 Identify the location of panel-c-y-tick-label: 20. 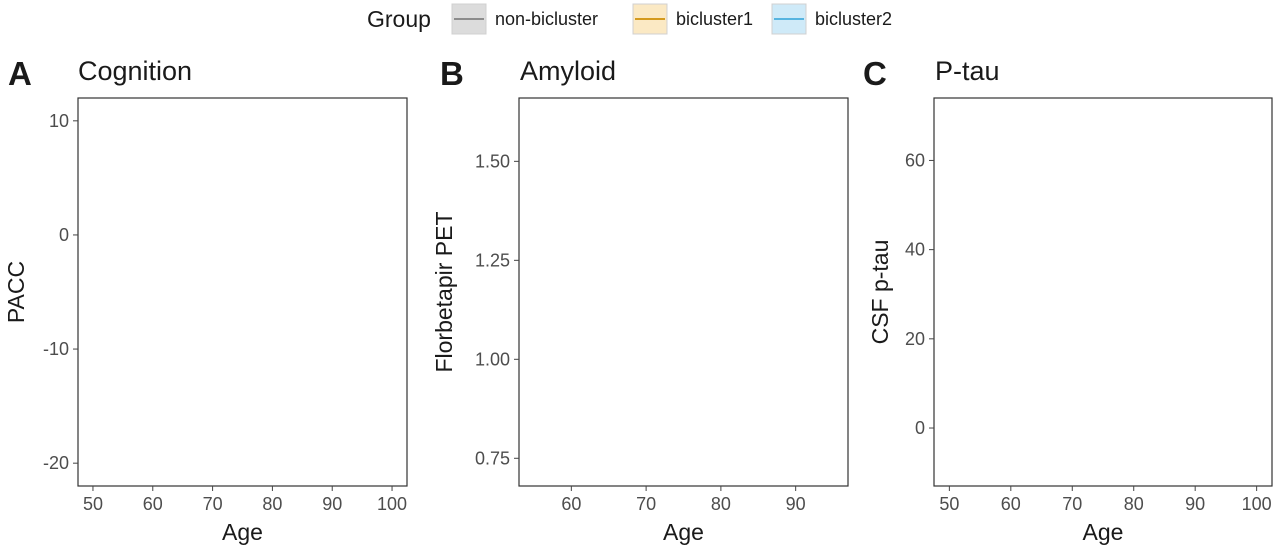
(915, 339).